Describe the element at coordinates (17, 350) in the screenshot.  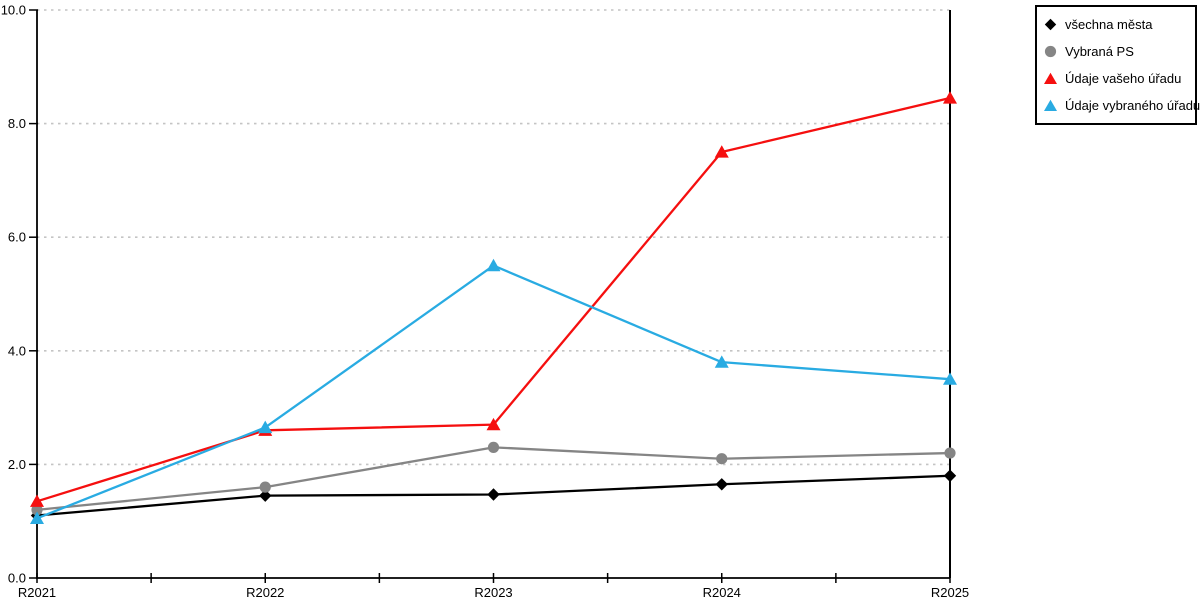
I see `y-axis-tick-label: 4.0` at that location.